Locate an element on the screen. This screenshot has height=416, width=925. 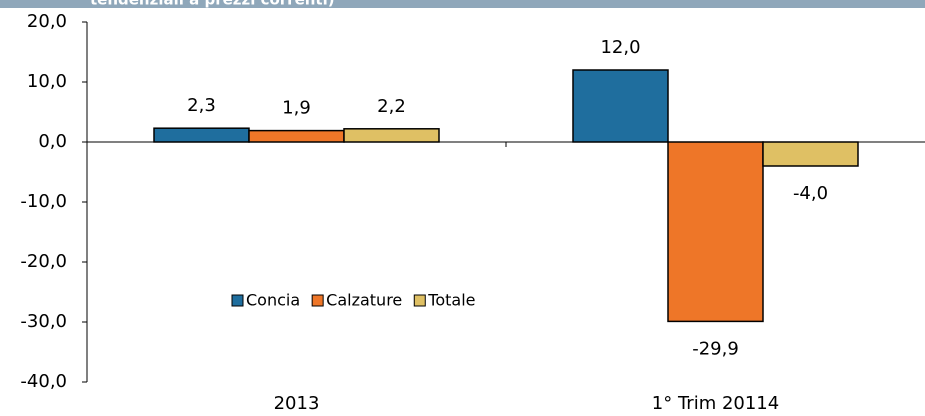
x-tick-label: 2013 is located at coordinates (297, 403).